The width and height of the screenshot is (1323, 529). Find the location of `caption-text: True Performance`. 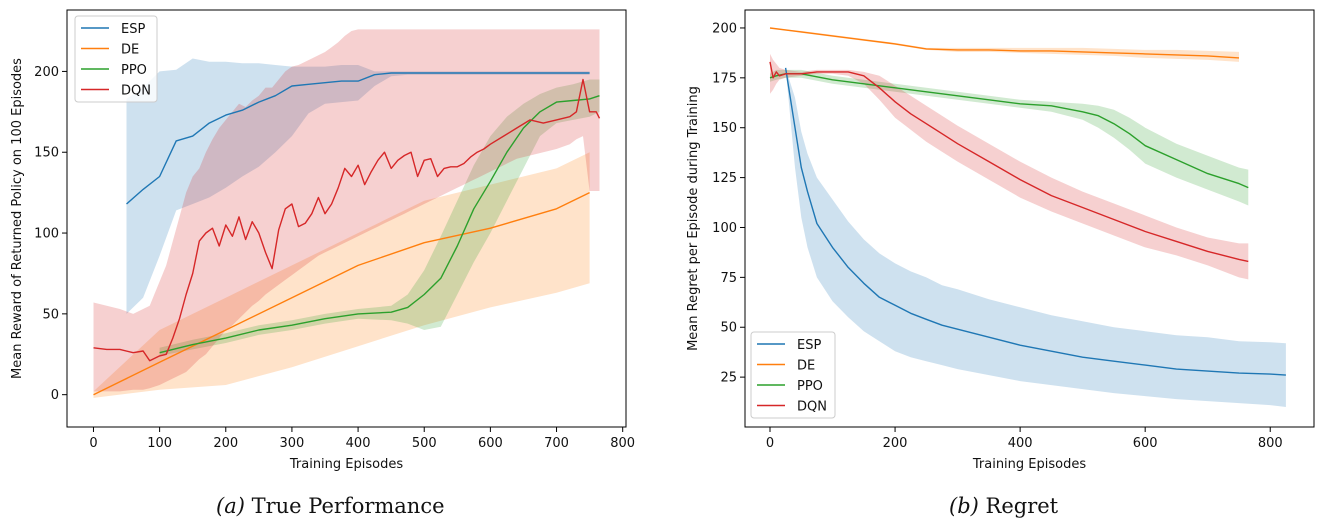

caption-text: True Performance is located at coordinates (348, 506).